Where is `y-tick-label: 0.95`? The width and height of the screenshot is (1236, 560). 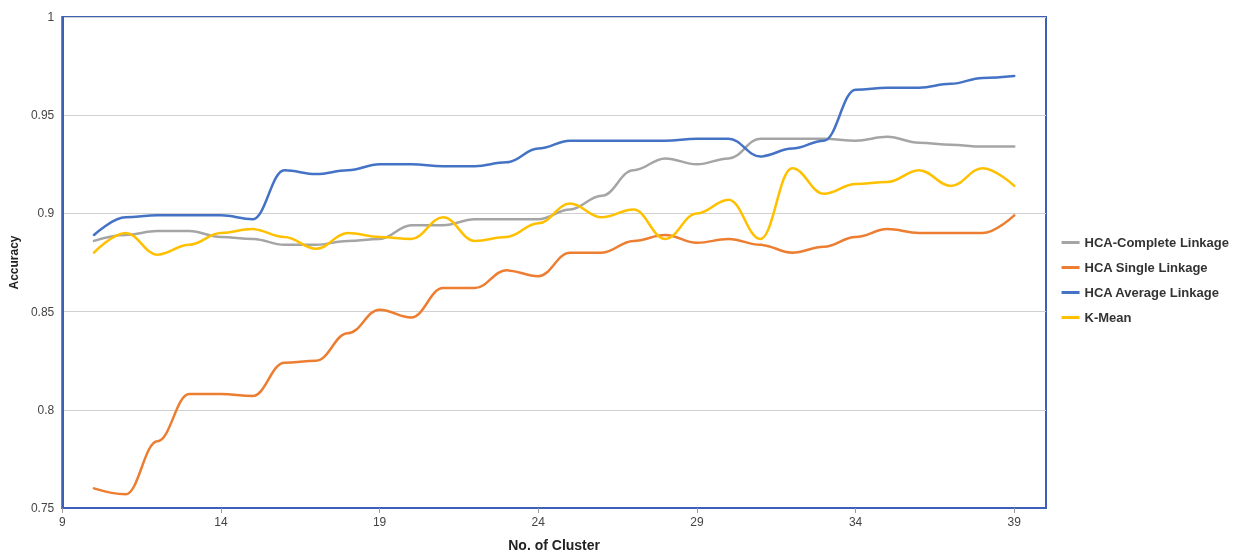 y-tick-label: 0.95 is located at coordinates (42, 115).